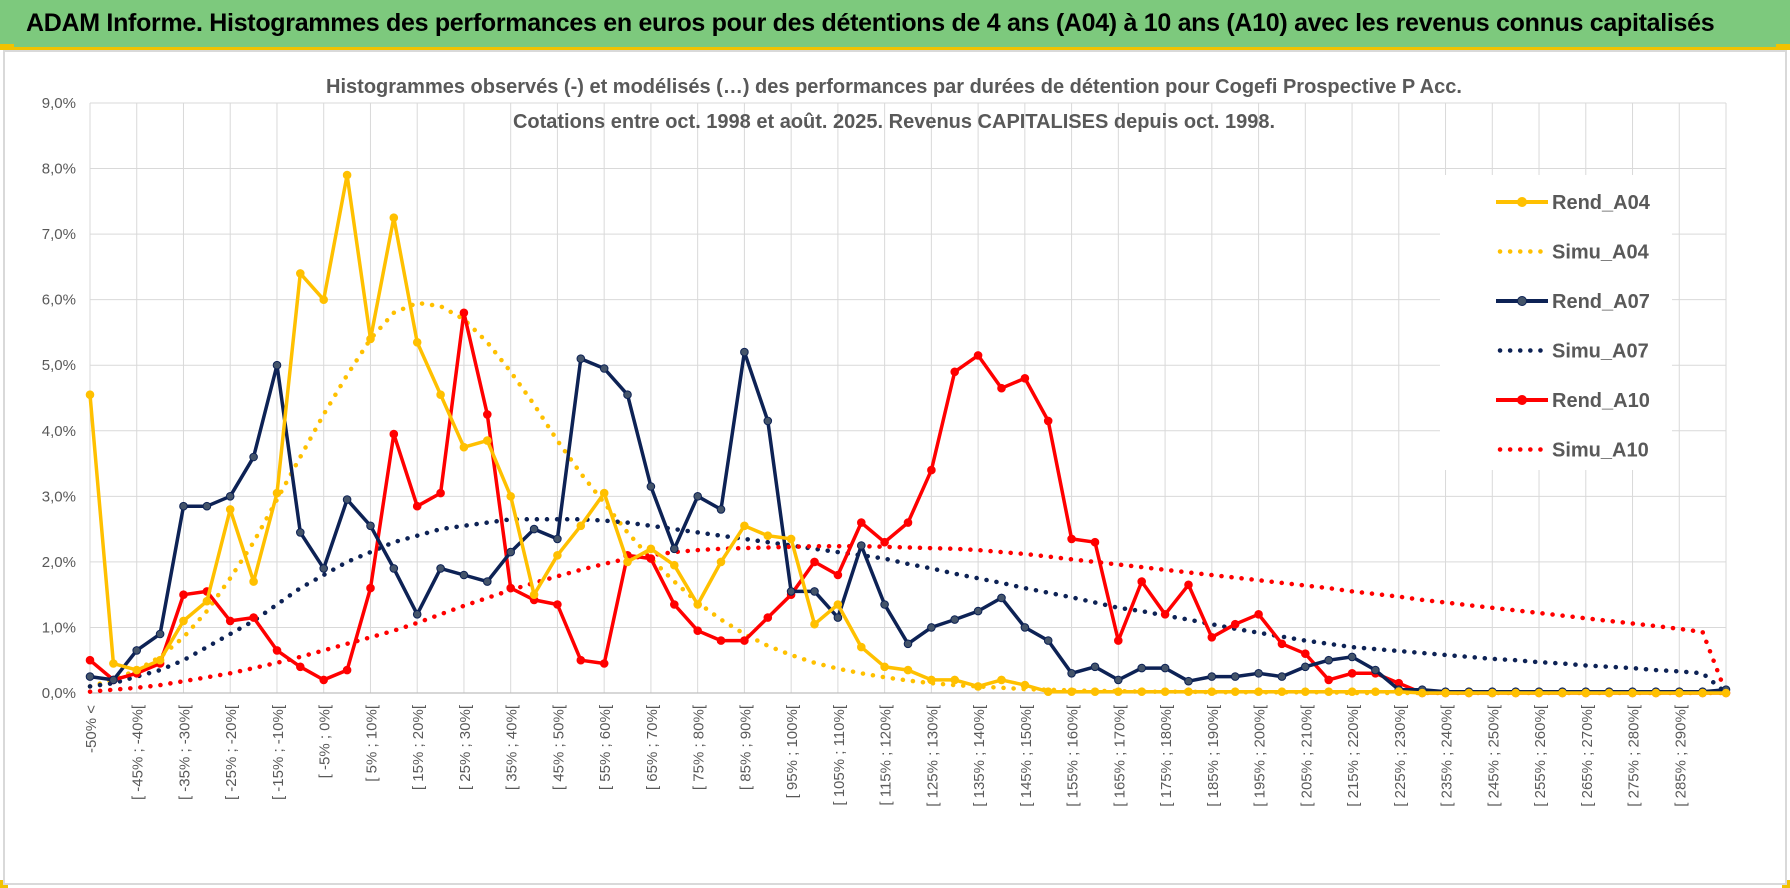 The height and width of the screenshot is (888, 1790). What do you see at coordinates (652, 747) in the screenshot?
I see `x-tick-label: [ 65% ; 70%[` at bounding box center [652, 747].